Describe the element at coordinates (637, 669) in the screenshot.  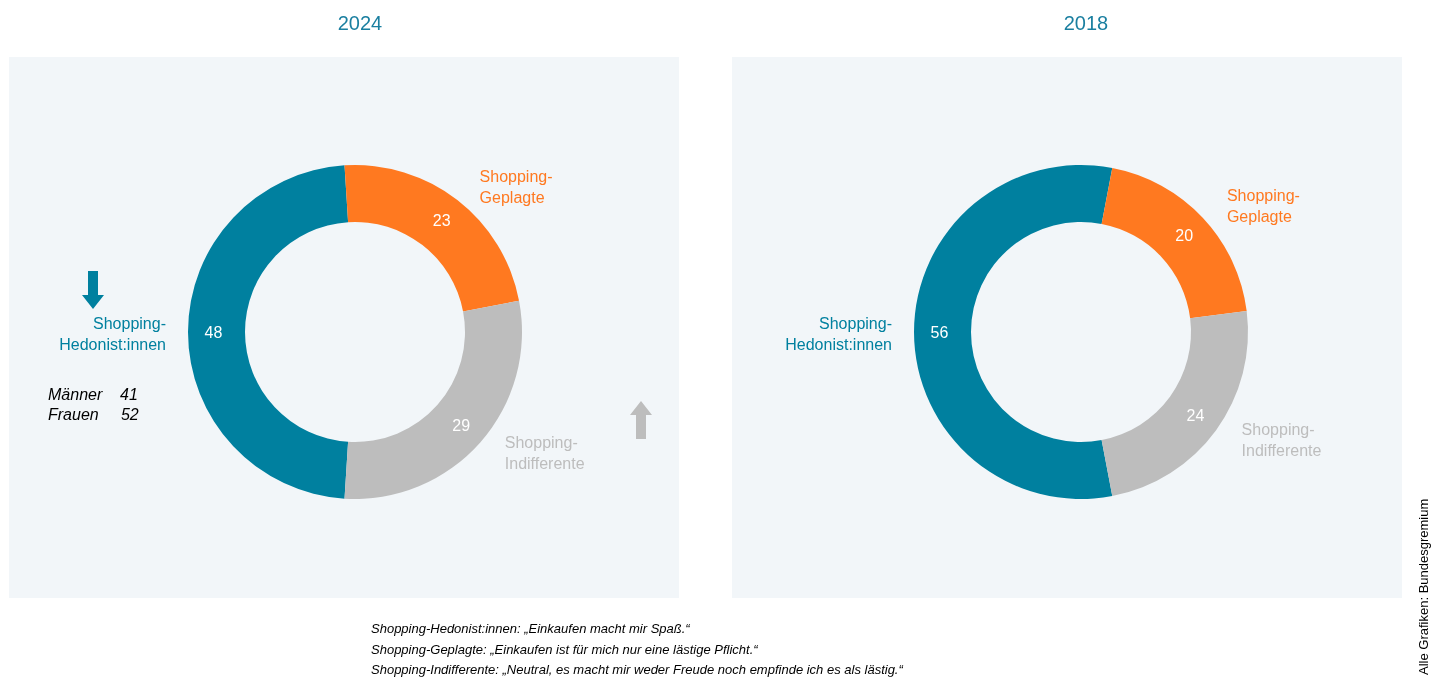
I see `text: Shopping-Indifferente: „Neutral, es macht mir weder Freude noch empfinde ich es als lästig.“` at that location.